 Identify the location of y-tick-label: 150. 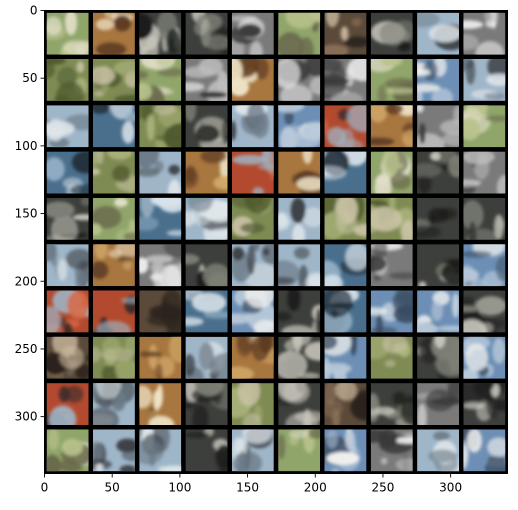
(26, 214).